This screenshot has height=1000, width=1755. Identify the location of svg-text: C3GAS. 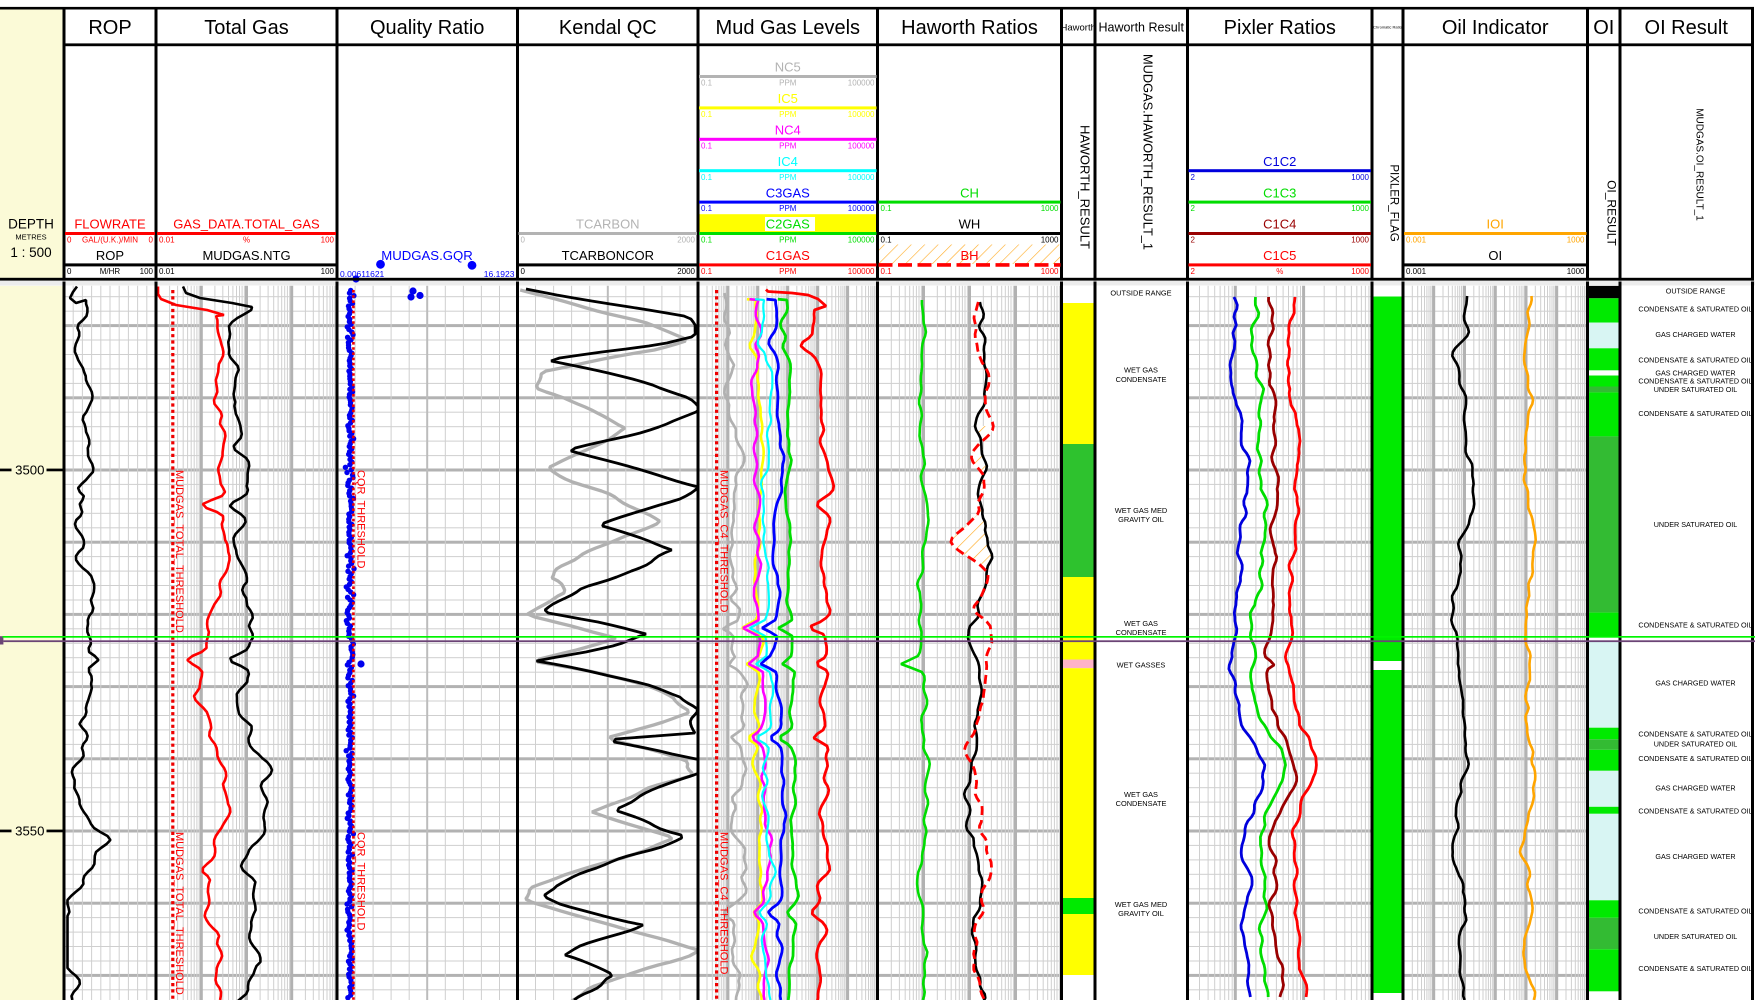
(788, 192).